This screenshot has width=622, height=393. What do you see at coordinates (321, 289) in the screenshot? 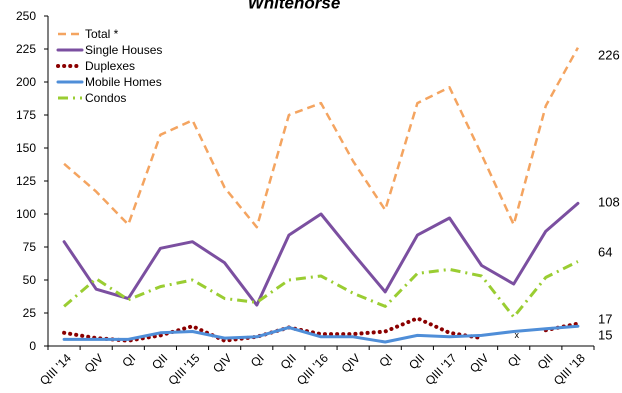
I see `series-line-condos` at bounding box center [321, 289].